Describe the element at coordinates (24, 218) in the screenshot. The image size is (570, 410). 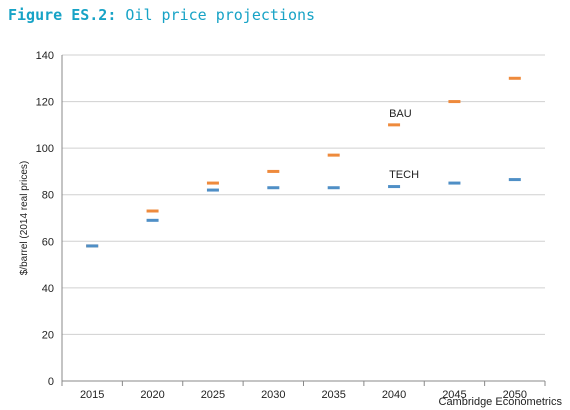
I see `y-axis-label: $/barrel (2014 real prices)` at that location.